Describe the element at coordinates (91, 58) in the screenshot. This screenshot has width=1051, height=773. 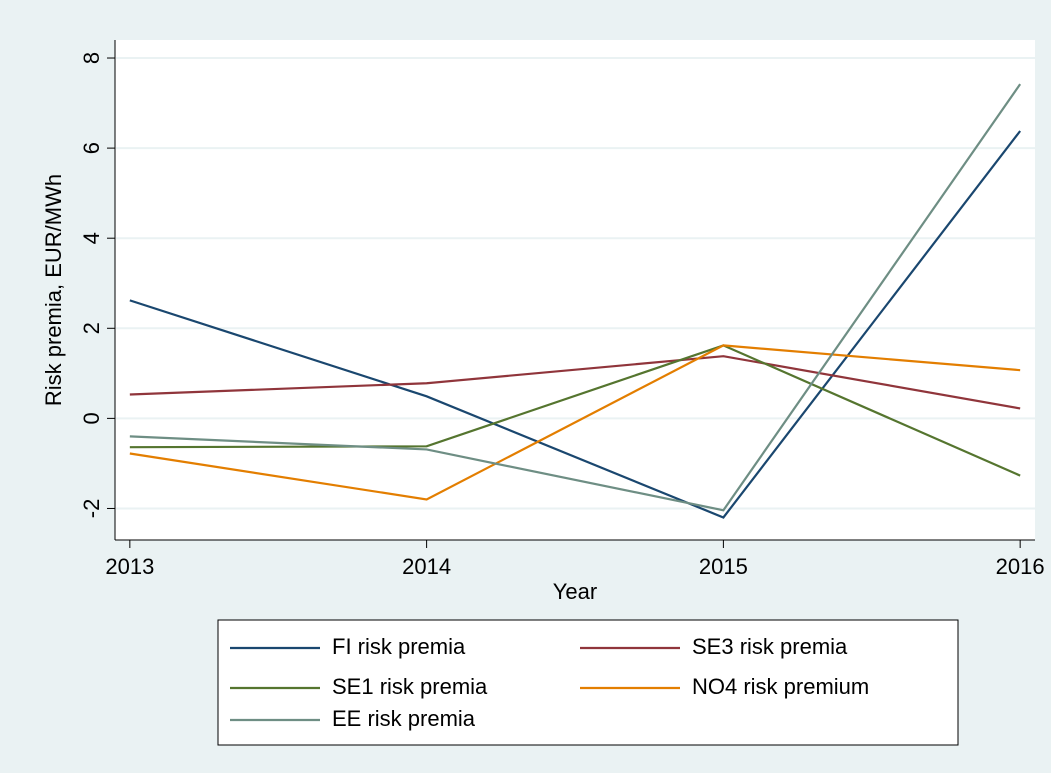
I see `y-tick-label: 8` at that location.